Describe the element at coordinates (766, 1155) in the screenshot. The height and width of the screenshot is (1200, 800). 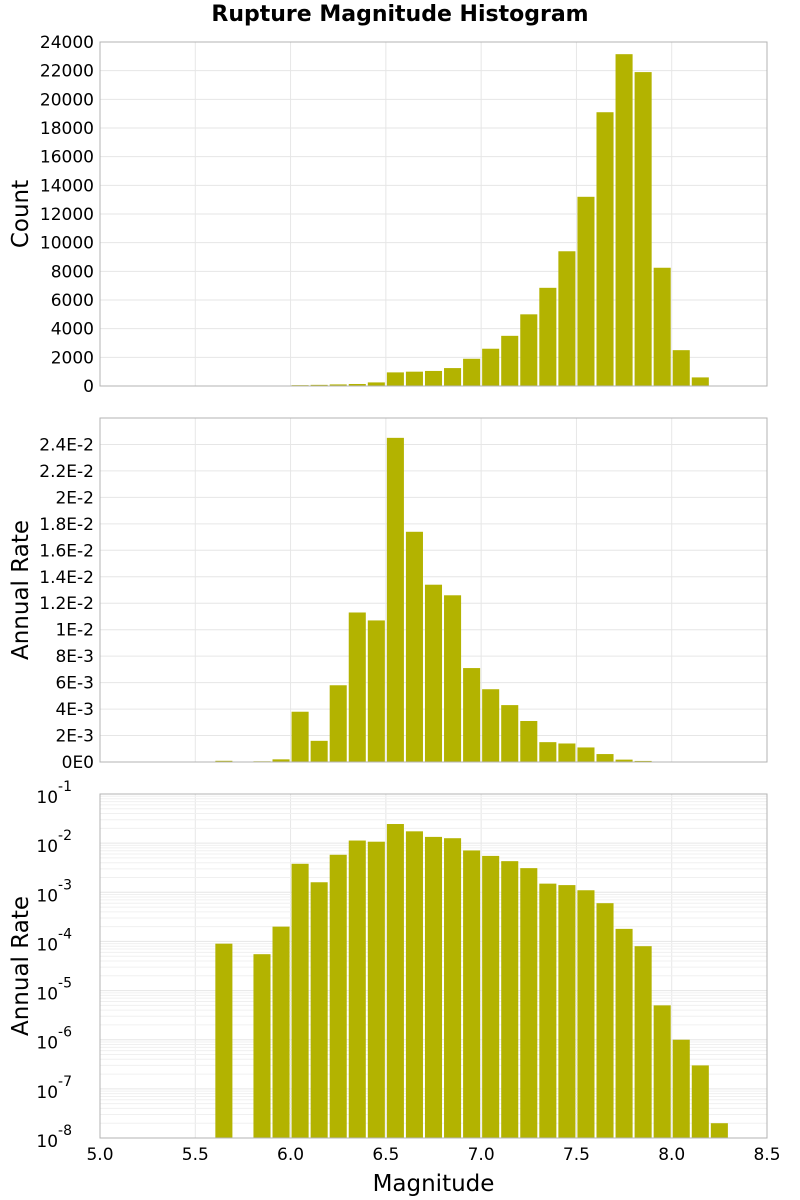
I see `x-tick-label: 8.5` at that location.